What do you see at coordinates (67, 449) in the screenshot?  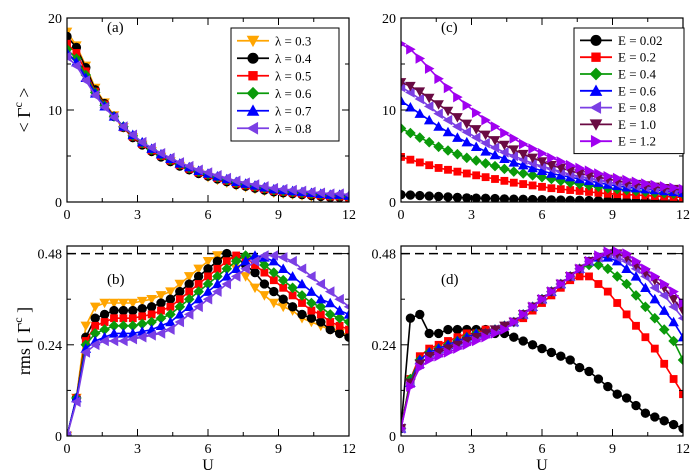 I see `x-tick-label: 0` at bounding box center [67, 449].